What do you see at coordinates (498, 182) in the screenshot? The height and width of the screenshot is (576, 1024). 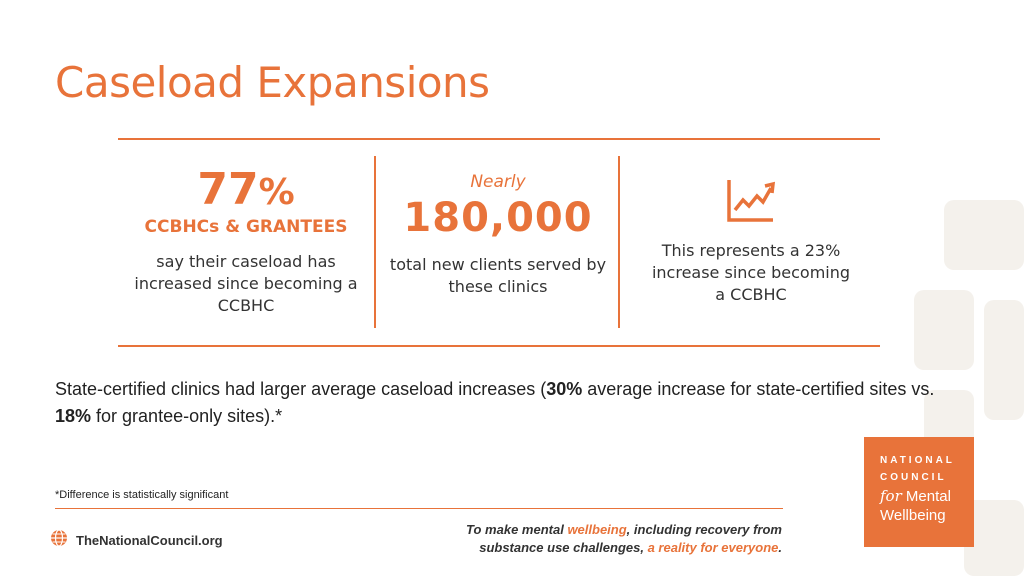 I see `stat-prefix: Nearly` at bounding box center [498, 182].